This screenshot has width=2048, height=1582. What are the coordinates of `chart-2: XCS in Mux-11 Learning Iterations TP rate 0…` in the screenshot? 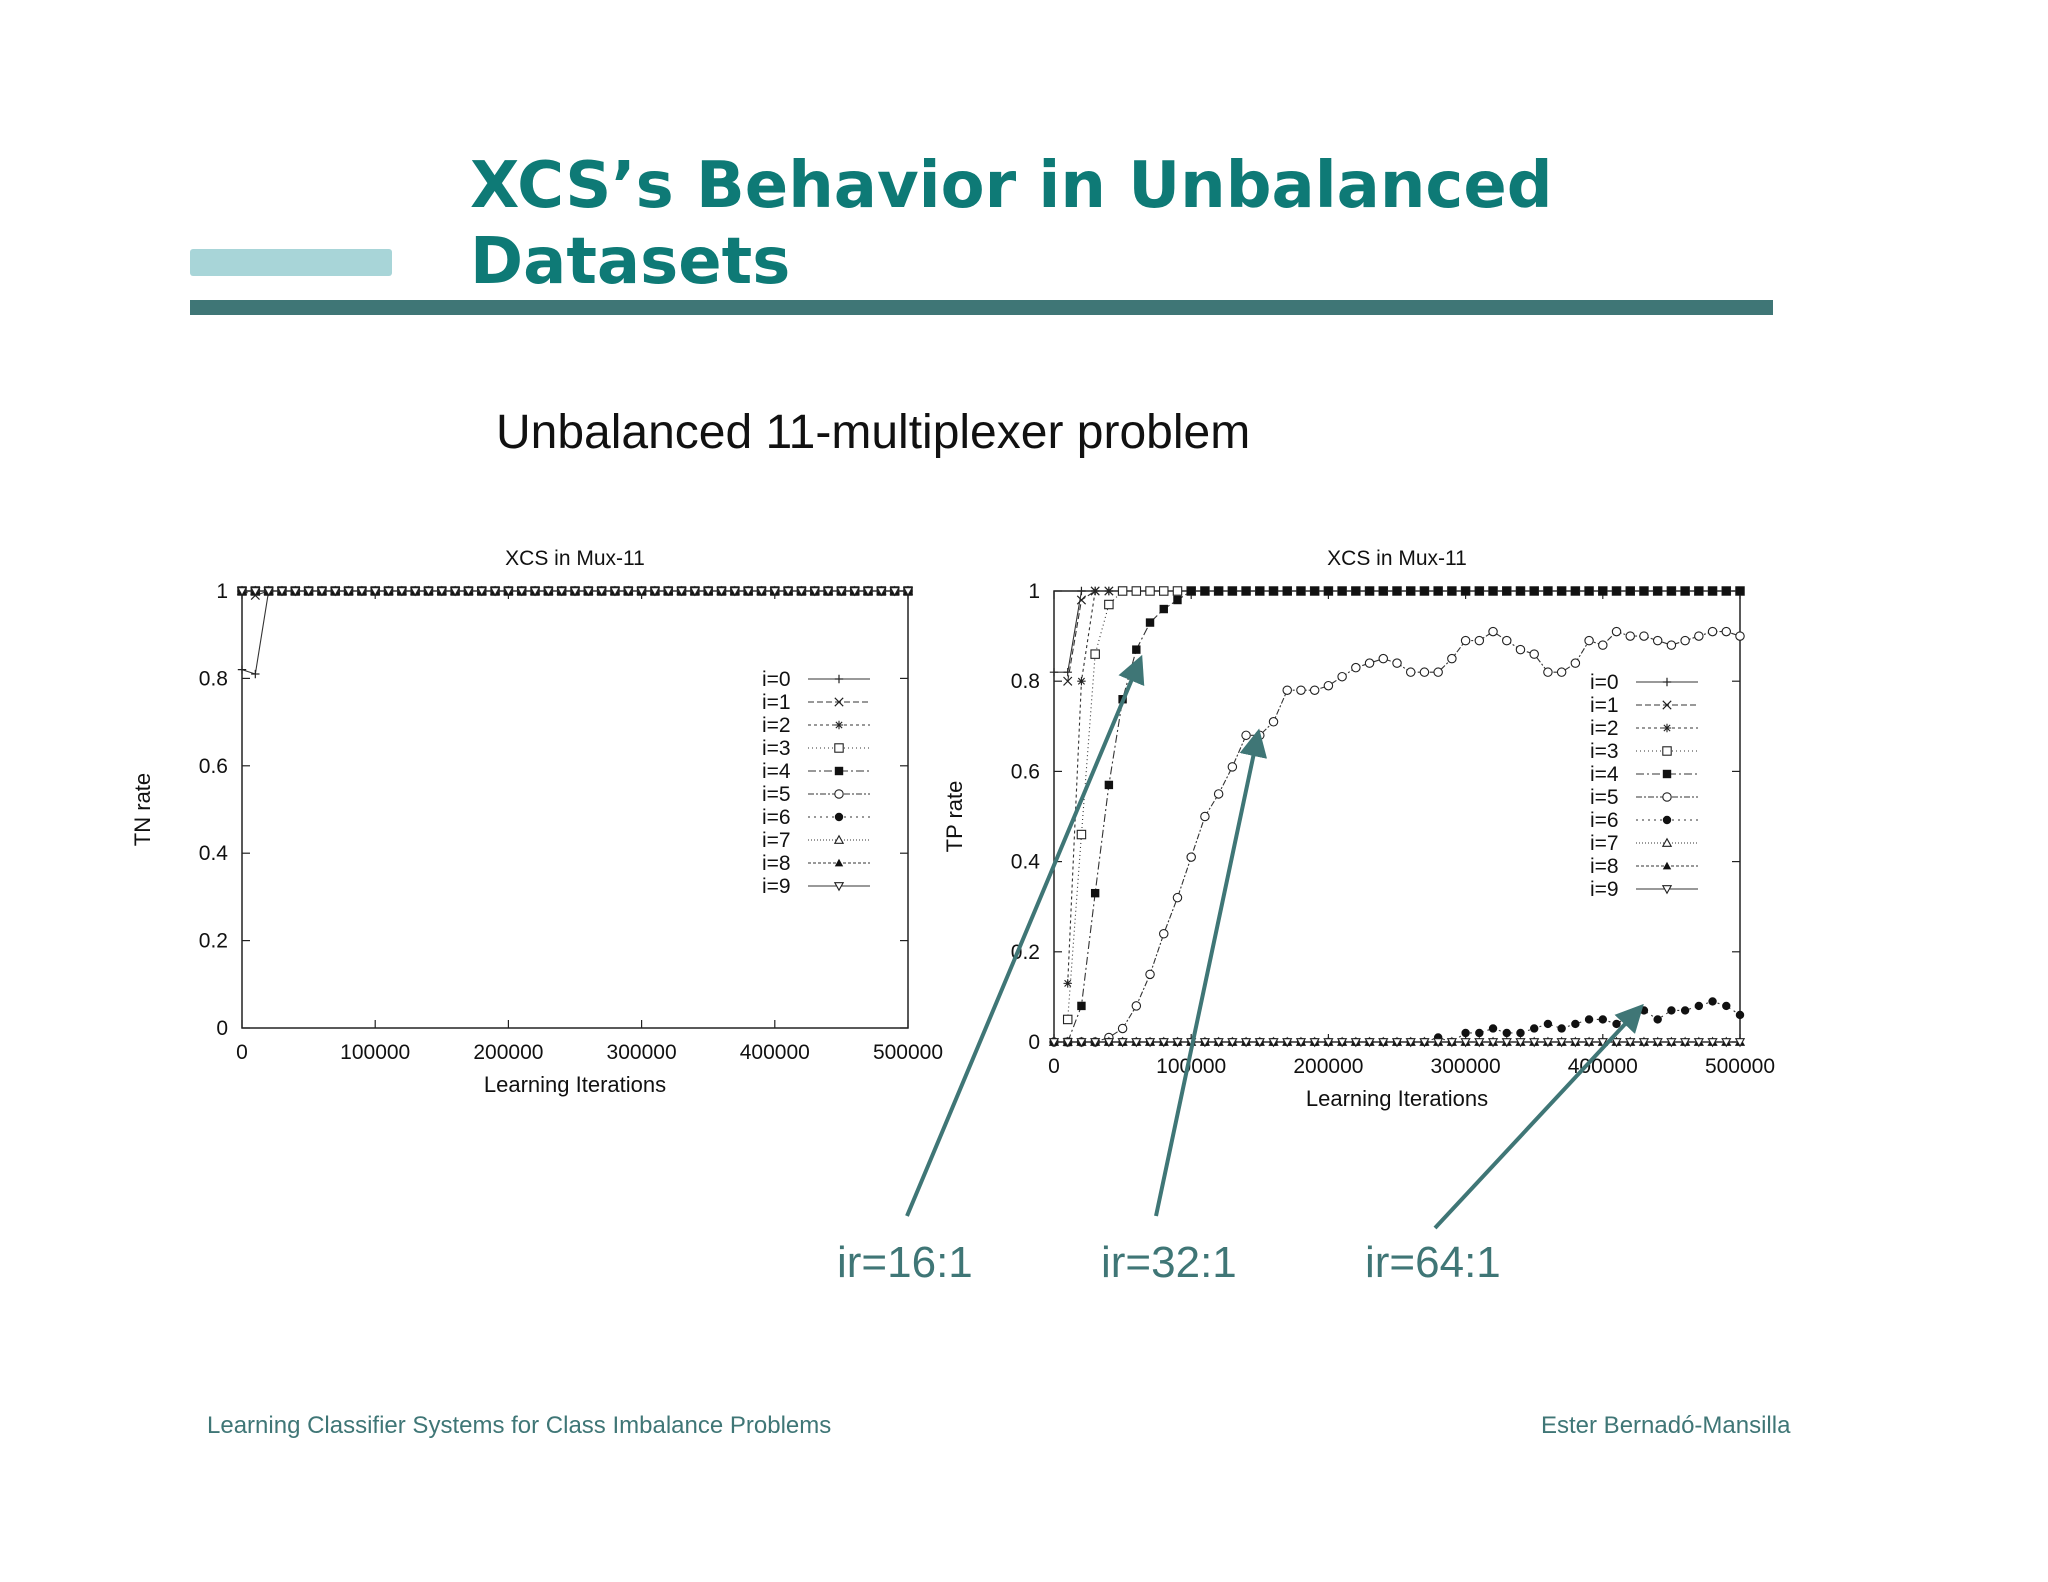 It's located at (1358, 829).